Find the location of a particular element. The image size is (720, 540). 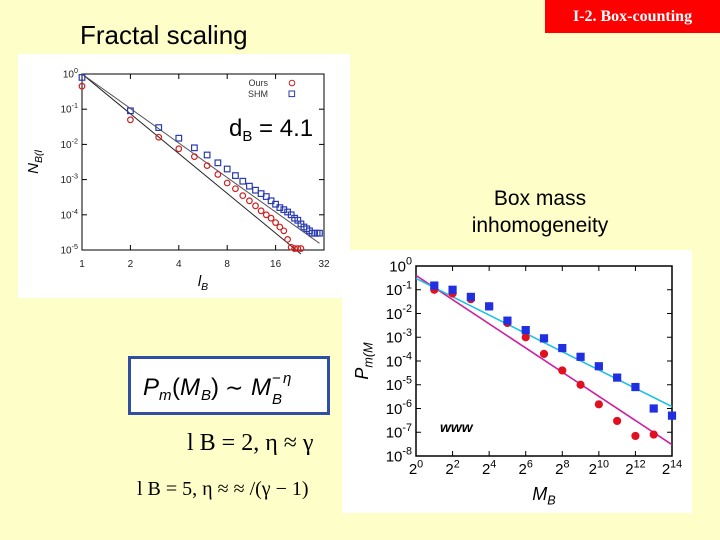

svg-text: P is located at coordinates (151, 387).